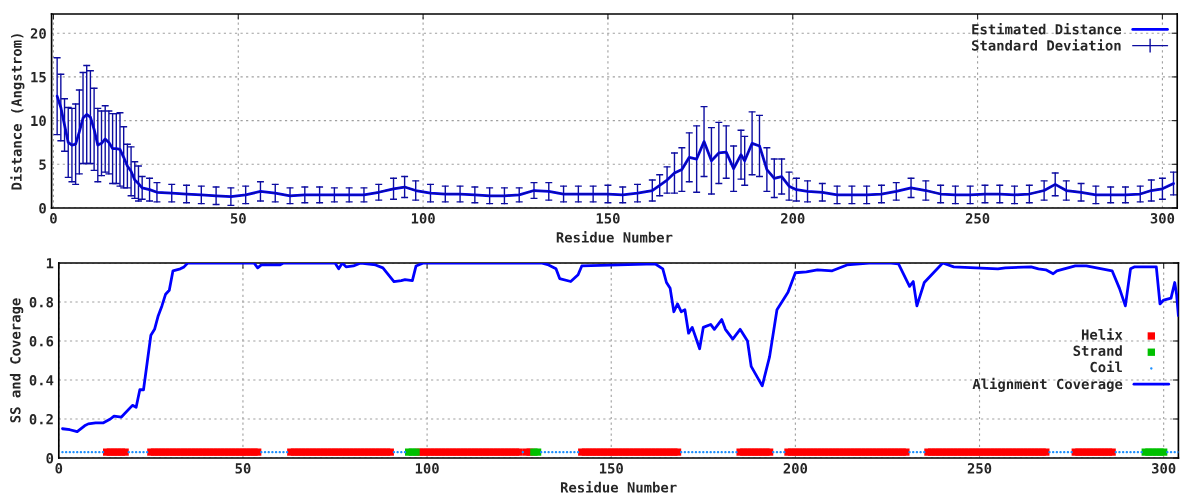 This screenshot has width=1200, height=500. I want to click on y-tick-label: 0.8, so click(41, 302).